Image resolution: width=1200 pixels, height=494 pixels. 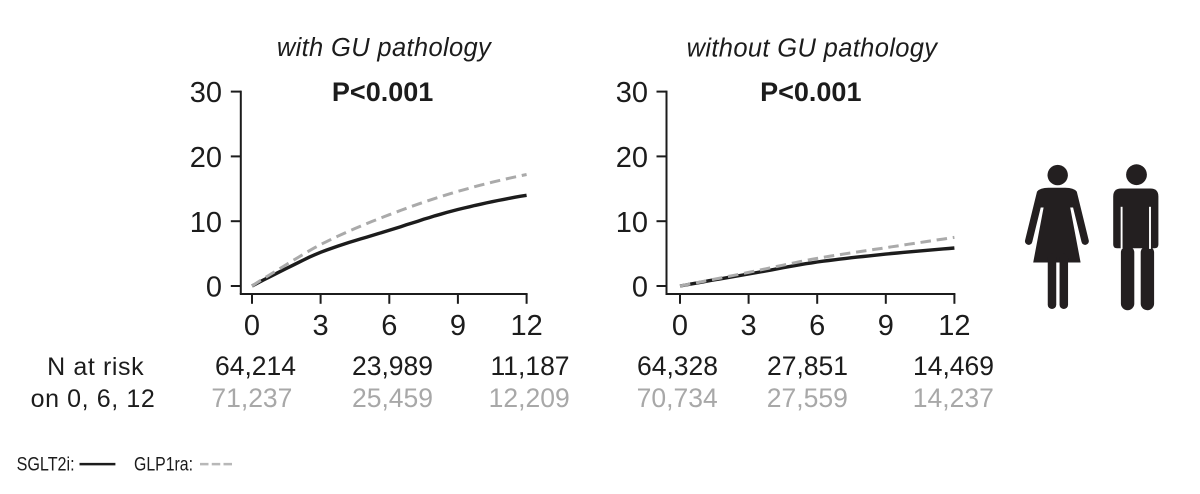 What do you see at coordinates (163, 464) in the screenshot?
I see `svg-text: GLP1ra:` at bounding box center [163, 464].